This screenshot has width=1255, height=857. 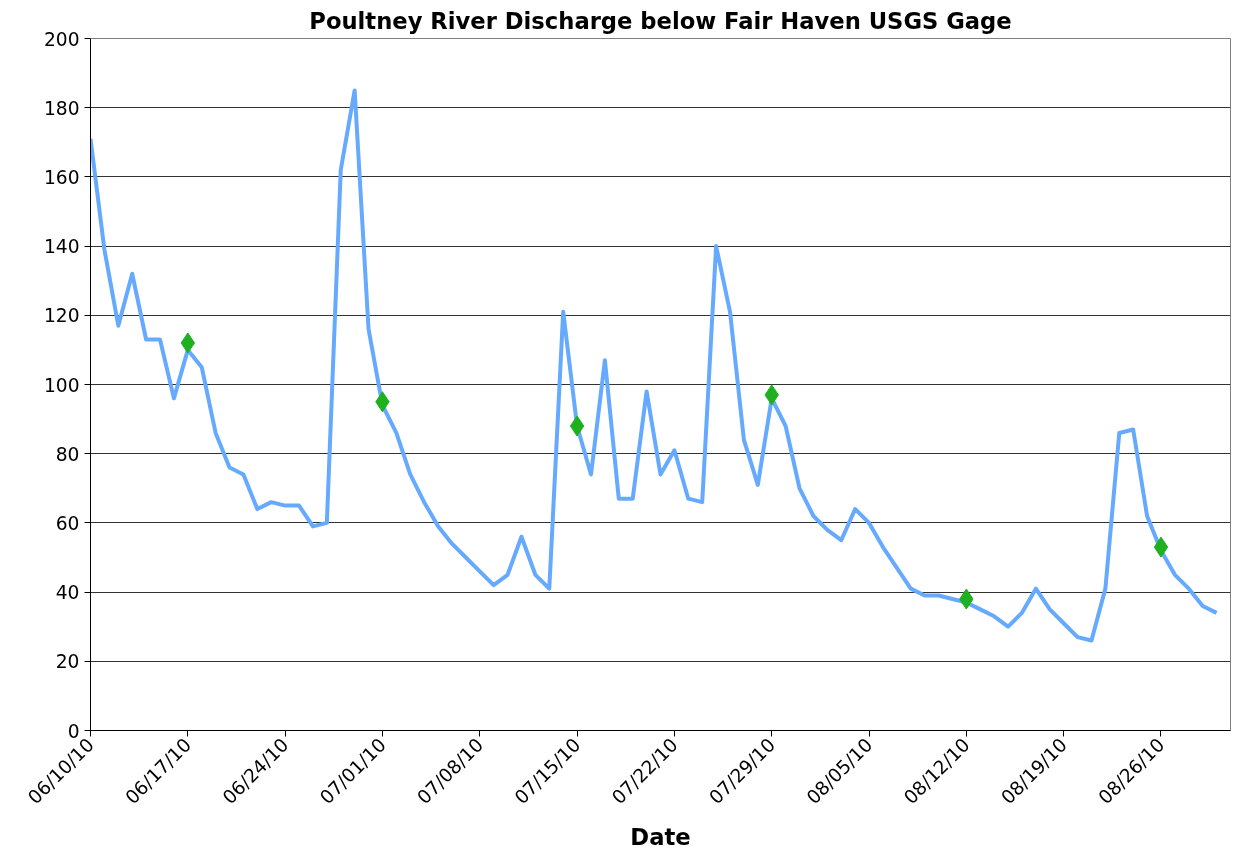 What do you see at coordinates (61, 247) in the screenshot?
I see `y-tick-label: 140` at bounding box center [61, 247].